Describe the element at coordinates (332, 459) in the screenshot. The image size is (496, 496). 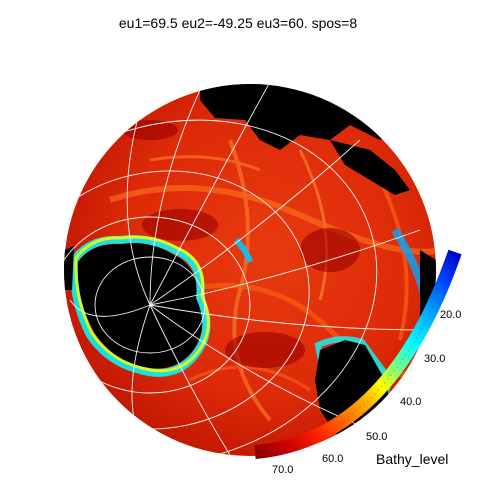
I see `colorbar-tick: 60.0` at that location.